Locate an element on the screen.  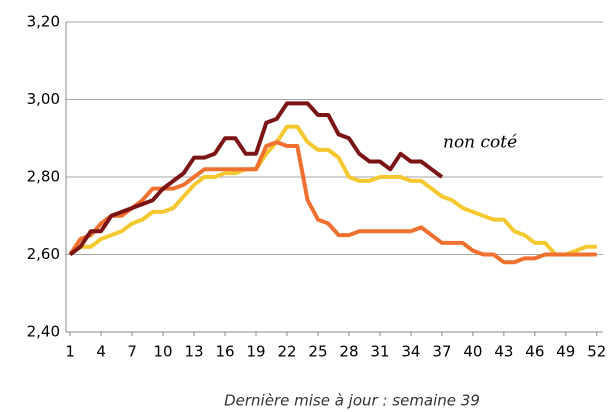
x-tick-label: 1 is located at coordinates (70, 352).